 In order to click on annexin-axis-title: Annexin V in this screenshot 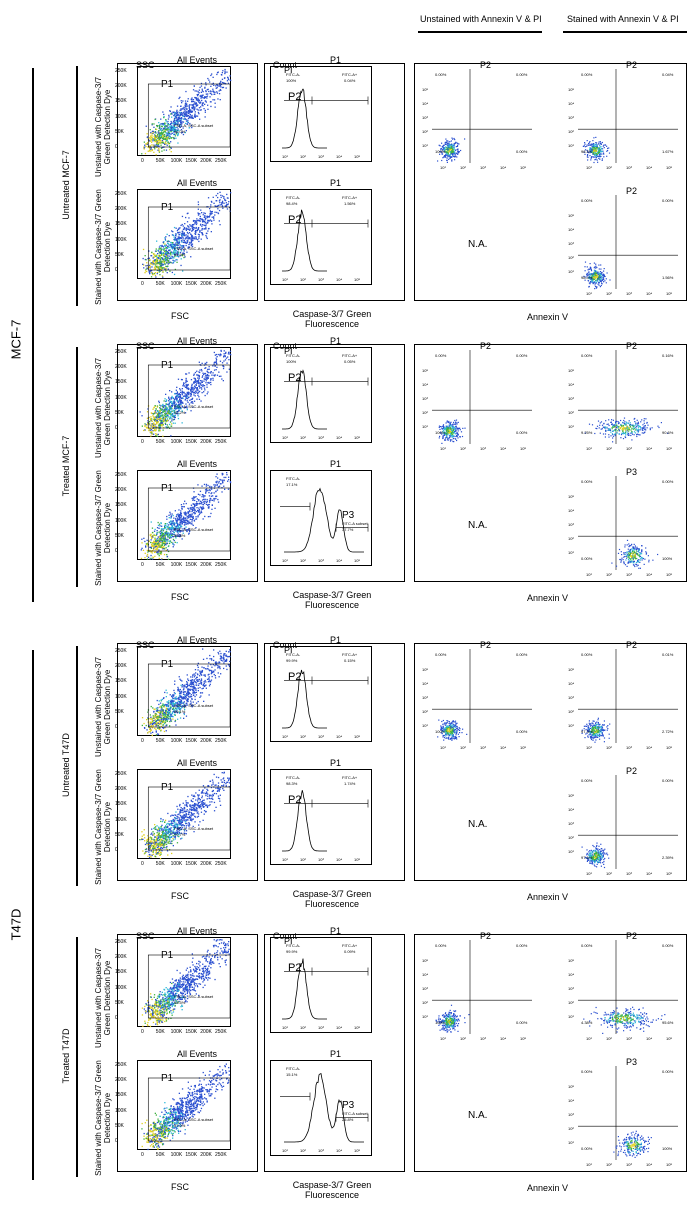, I will do `click(548, 897)`.